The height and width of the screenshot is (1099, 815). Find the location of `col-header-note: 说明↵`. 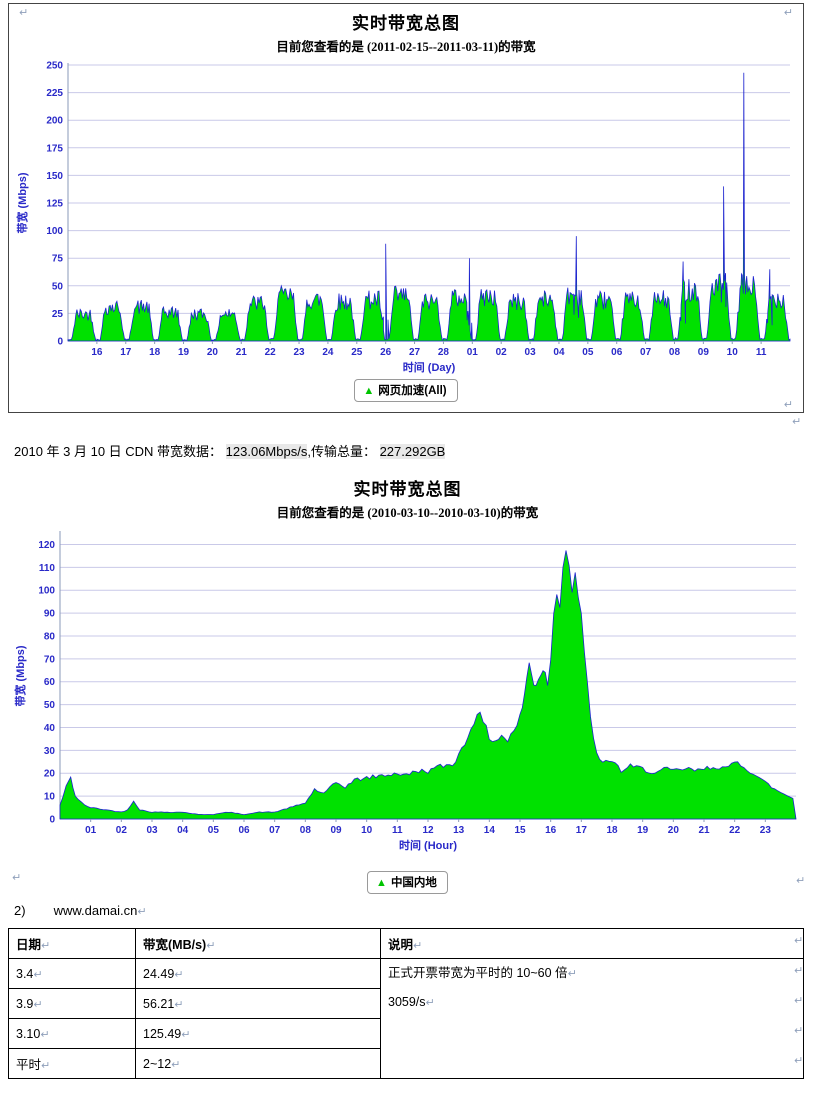

col-header-note: 说明↵ is located at coordinates (592, 943).